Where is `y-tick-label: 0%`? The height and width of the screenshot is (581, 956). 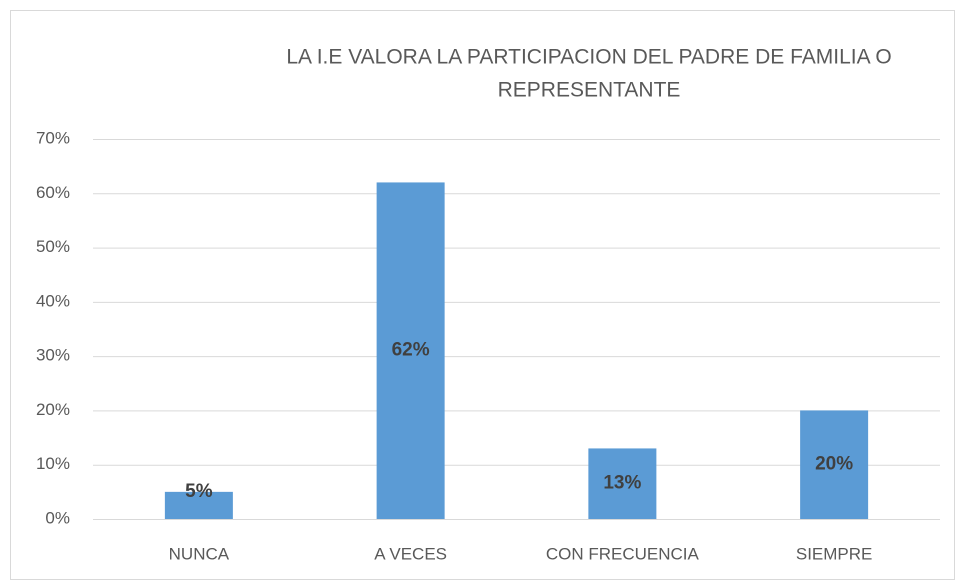 y-tick-label: 0% is located at coordinates (57, 517).